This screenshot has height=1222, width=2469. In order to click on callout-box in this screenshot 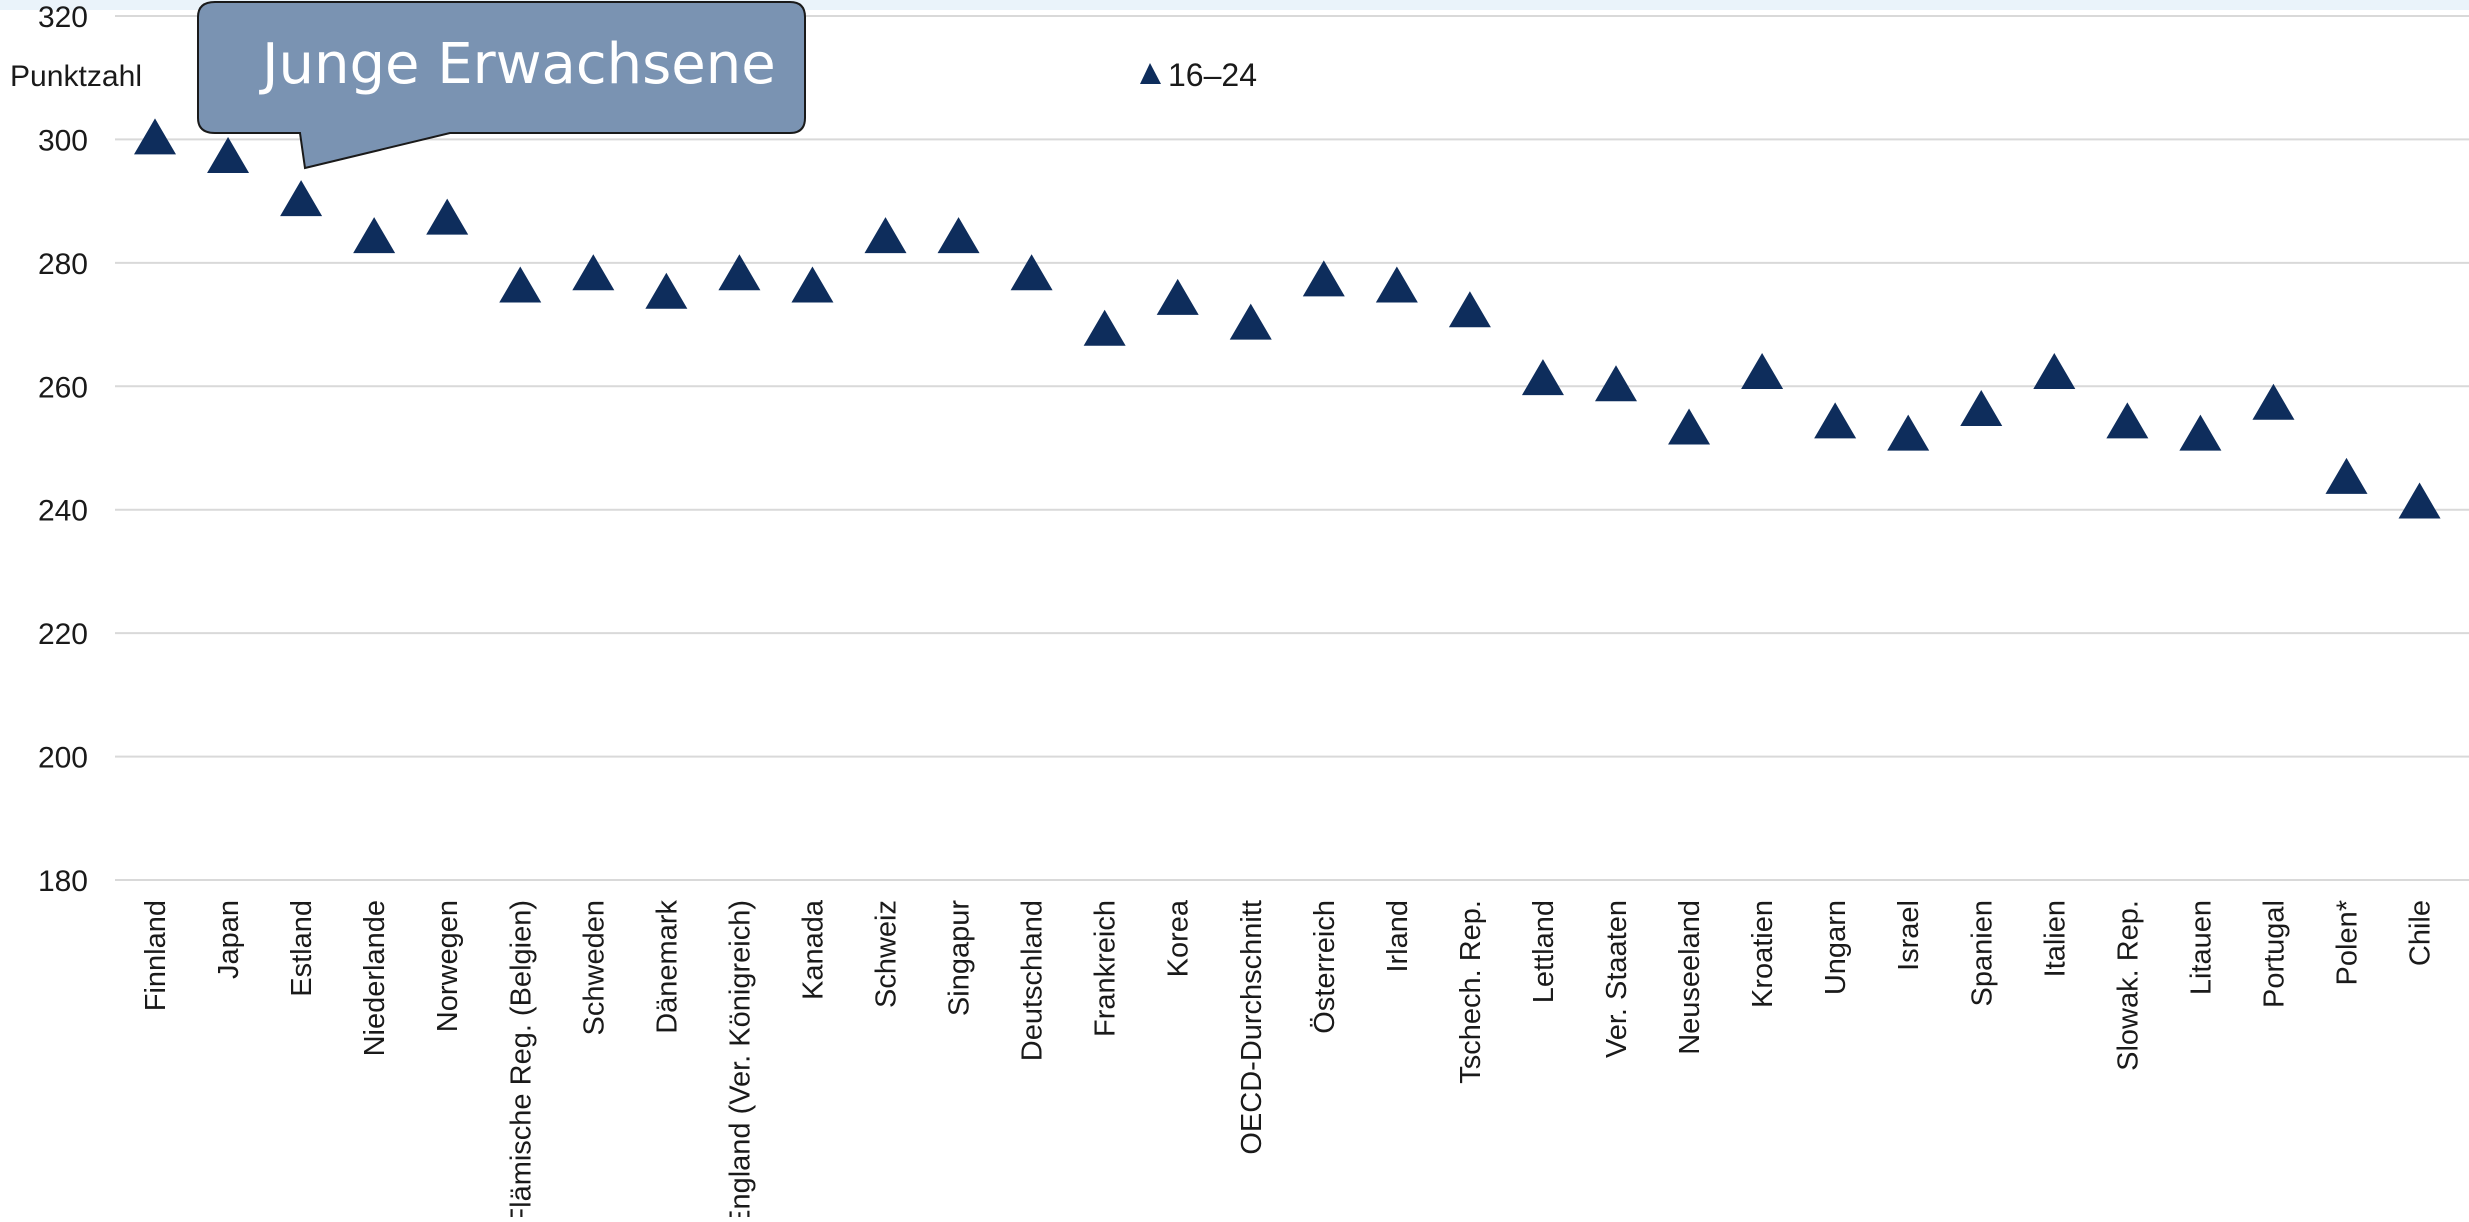, I will do `click(501, 85)`.